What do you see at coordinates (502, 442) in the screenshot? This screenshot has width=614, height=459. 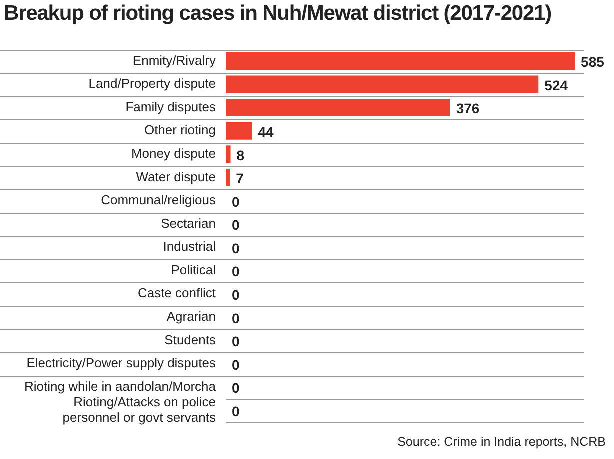 I see `source-note: Source: Crime in India reports, NCRB` at bounding box center [502, 442].